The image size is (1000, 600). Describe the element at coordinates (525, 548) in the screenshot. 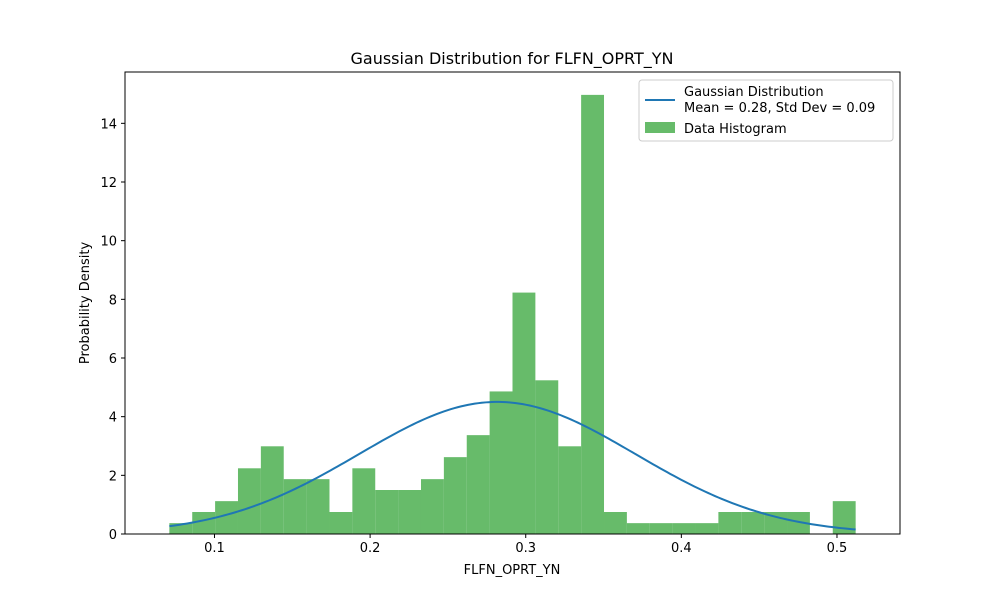

I see `x-tick-label: 0.3` at that location.